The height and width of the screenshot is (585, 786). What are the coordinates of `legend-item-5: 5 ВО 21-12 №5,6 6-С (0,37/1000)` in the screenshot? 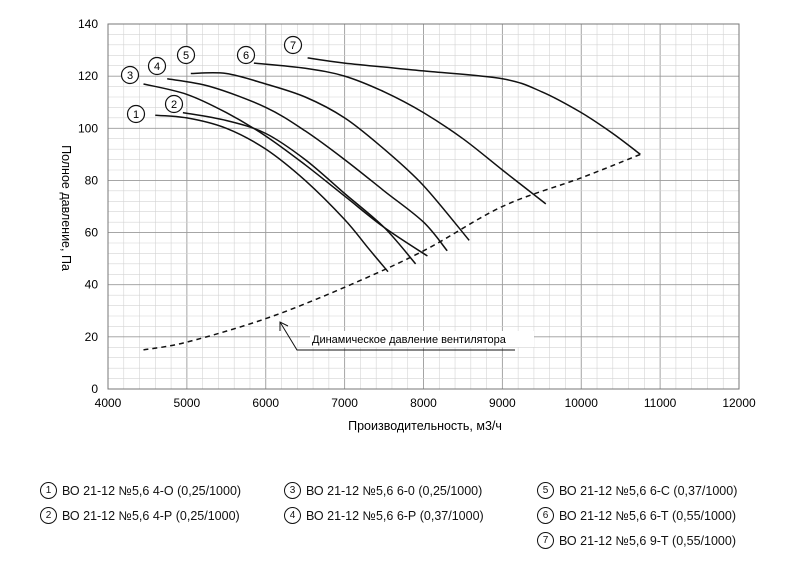 It's located at (637, 490).